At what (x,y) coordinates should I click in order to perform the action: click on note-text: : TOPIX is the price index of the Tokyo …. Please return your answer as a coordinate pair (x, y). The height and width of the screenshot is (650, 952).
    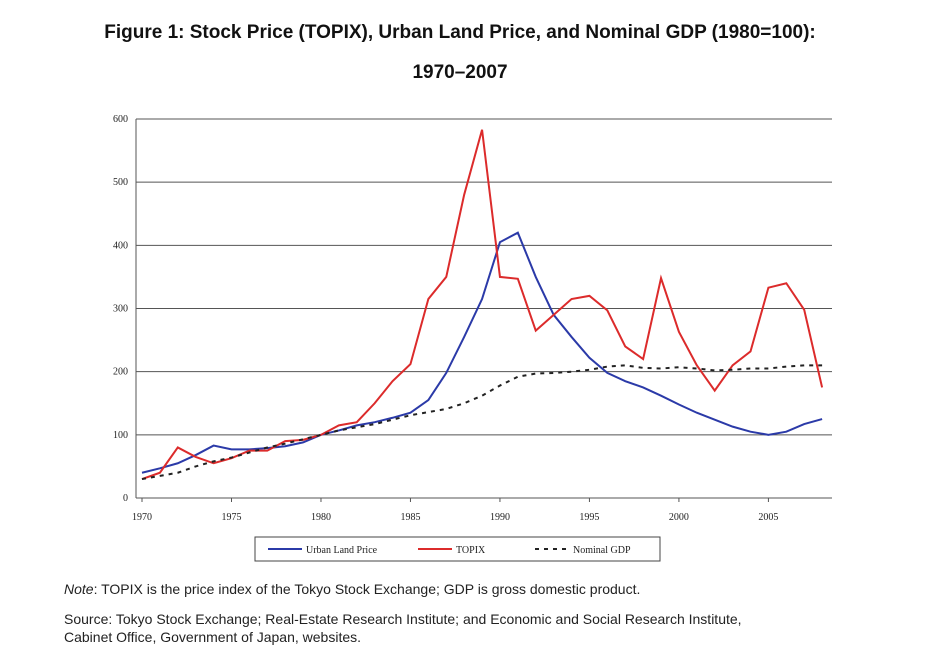
    Looking at the image, I should click on (367, 589).